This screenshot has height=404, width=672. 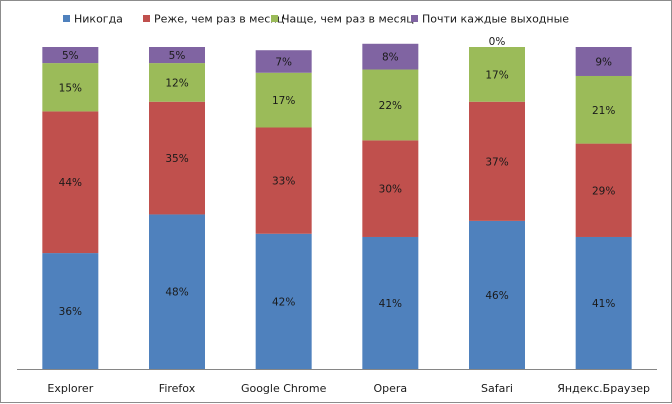 I want to click on category-label-5: Safari, so click(x=497, y=388).